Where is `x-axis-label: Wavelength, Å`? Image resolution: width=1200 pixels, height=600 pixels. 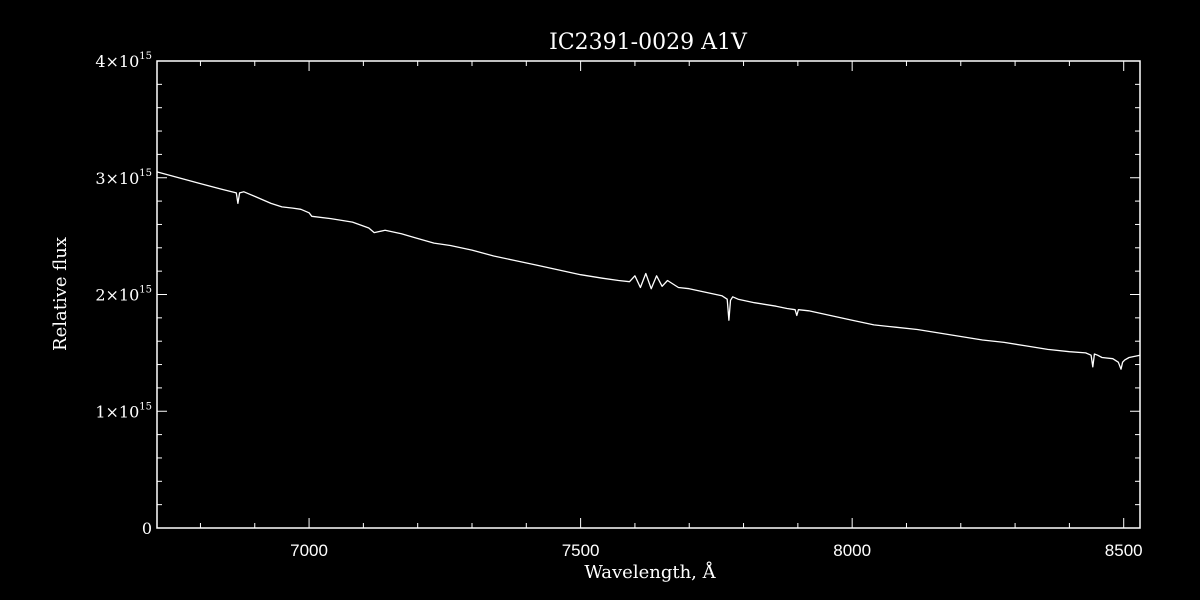 x-axis-label: Wavelength, Å is located at coordinates (650, 572).